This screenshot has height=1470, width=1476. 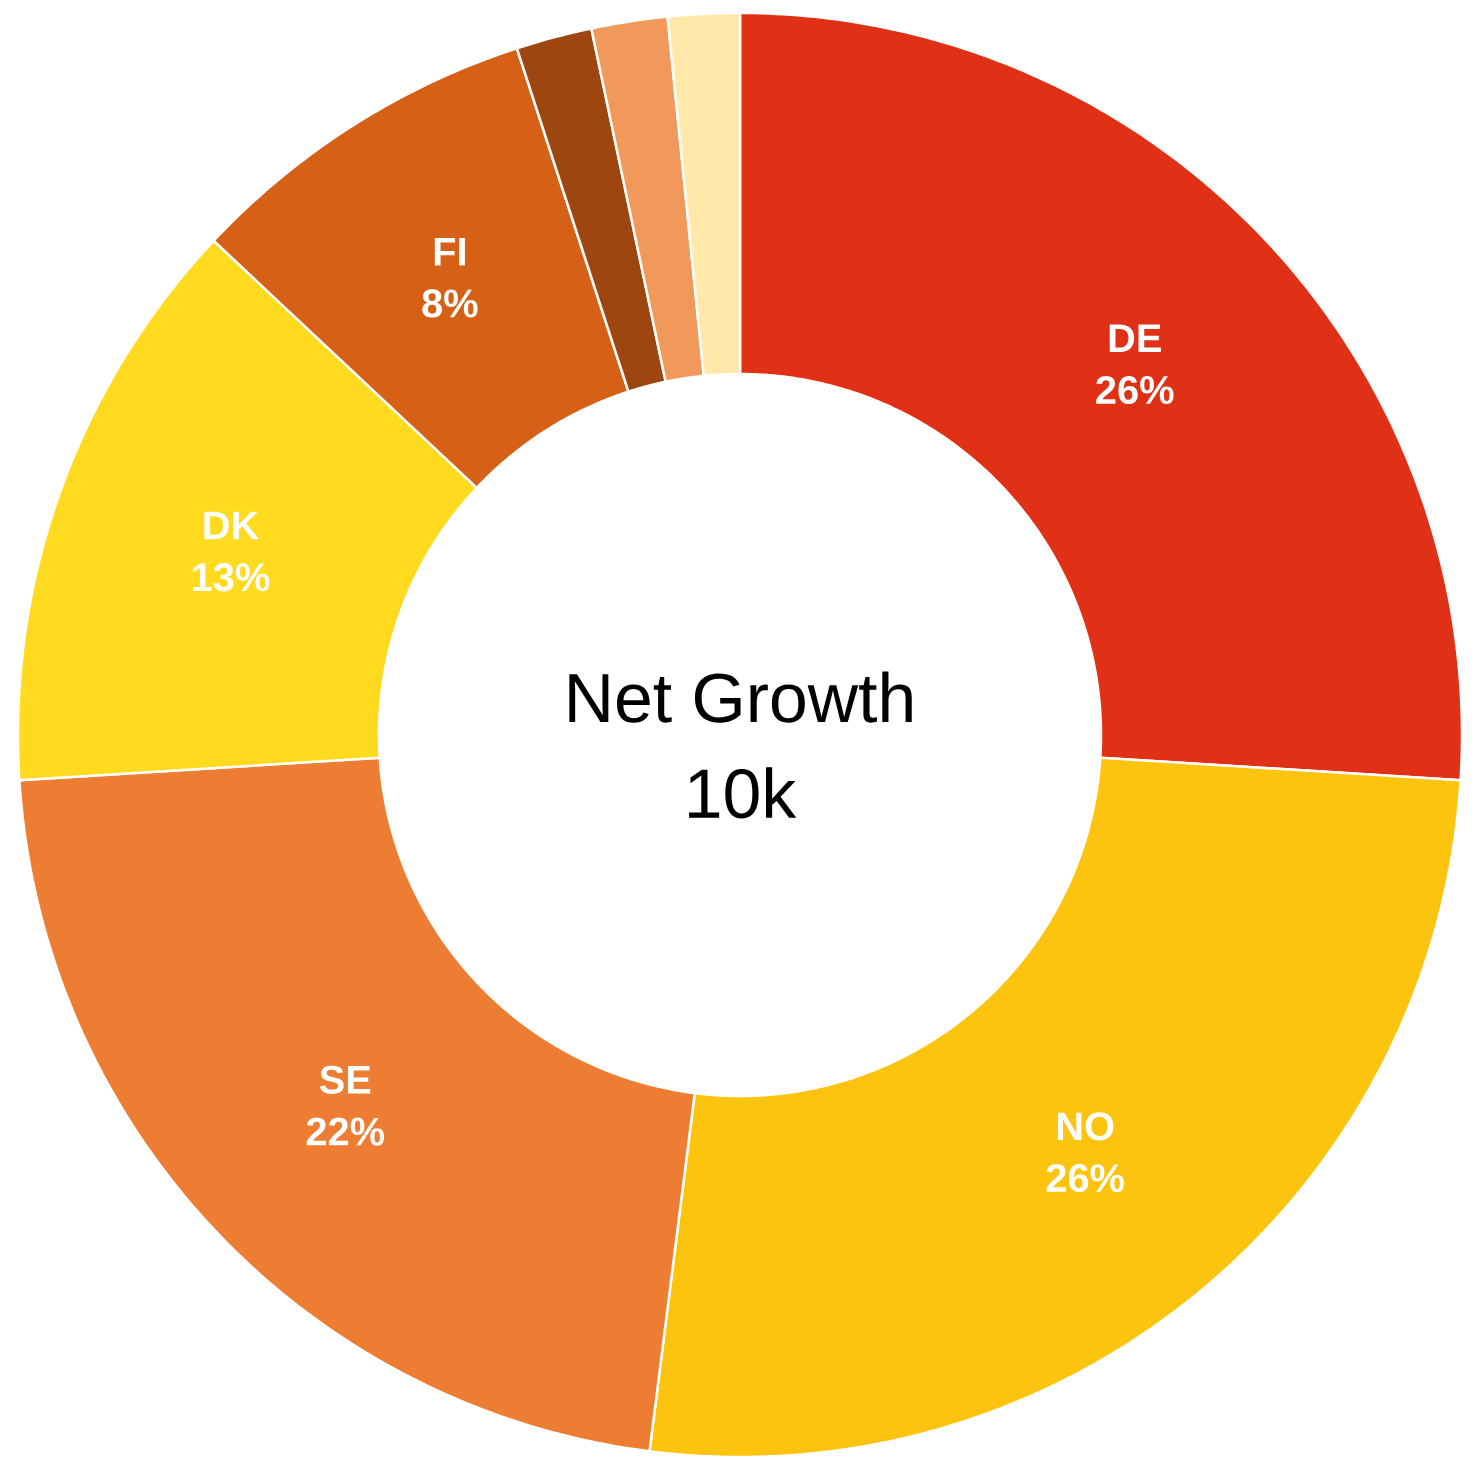 I want to click on slice-label: DE, so click(x=1135, y=338).